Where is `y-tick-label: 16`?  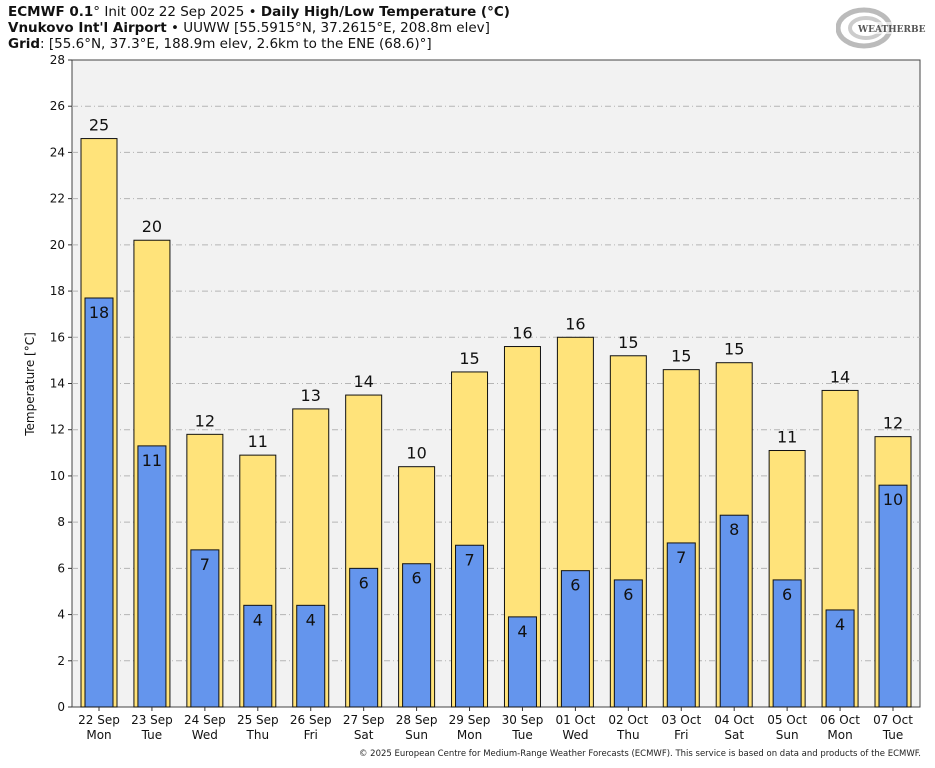
y-tick-label: 16 is located at coordinates (57, 337).